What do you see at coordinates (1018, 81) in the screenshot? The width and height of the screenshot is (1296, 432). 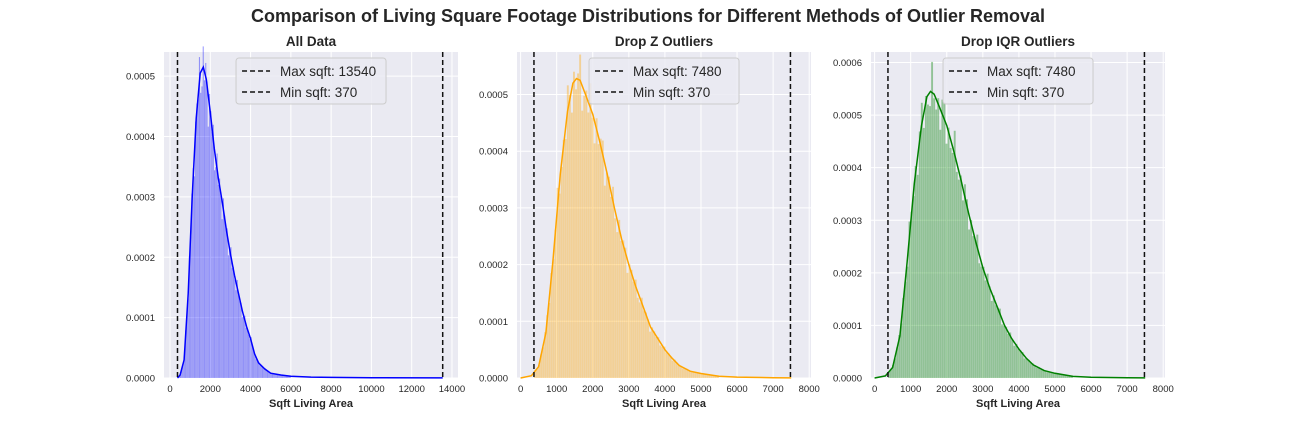 I see `legend-box` at bounding box center [1018, 81].